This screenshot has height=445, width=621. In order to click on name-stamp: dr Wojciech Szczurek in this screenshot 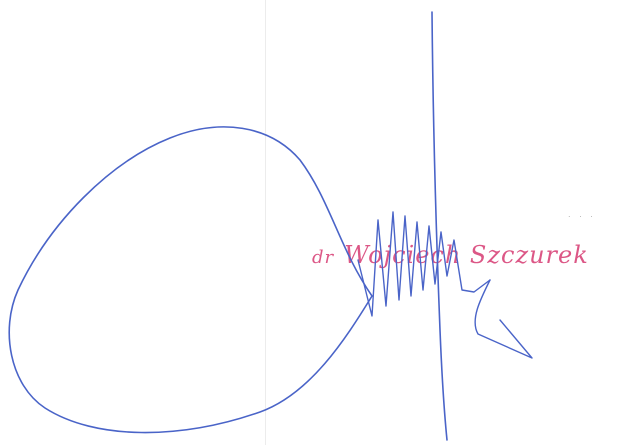, I will do `click(450, 255)`.